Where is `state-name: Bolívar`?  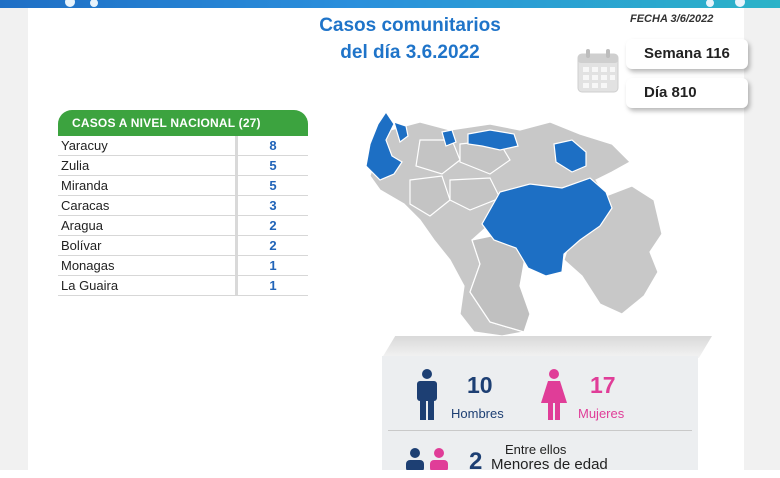
state-name: Bolívar is located at coordinates (148, 245).